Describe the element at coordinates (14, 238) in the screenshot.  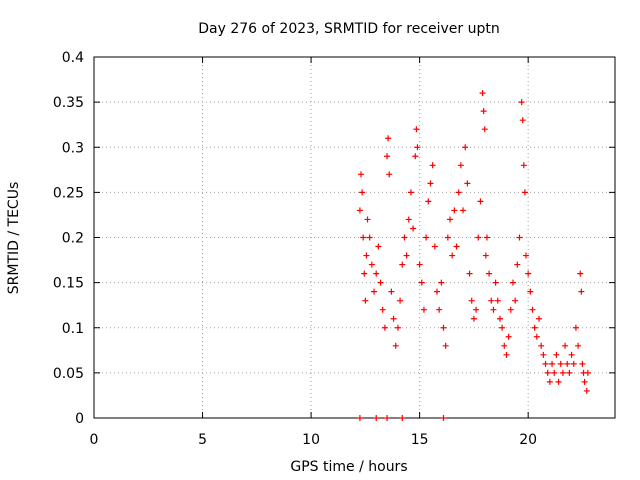
I see `y-axis-label: SRMTID / TECUs` at that location.